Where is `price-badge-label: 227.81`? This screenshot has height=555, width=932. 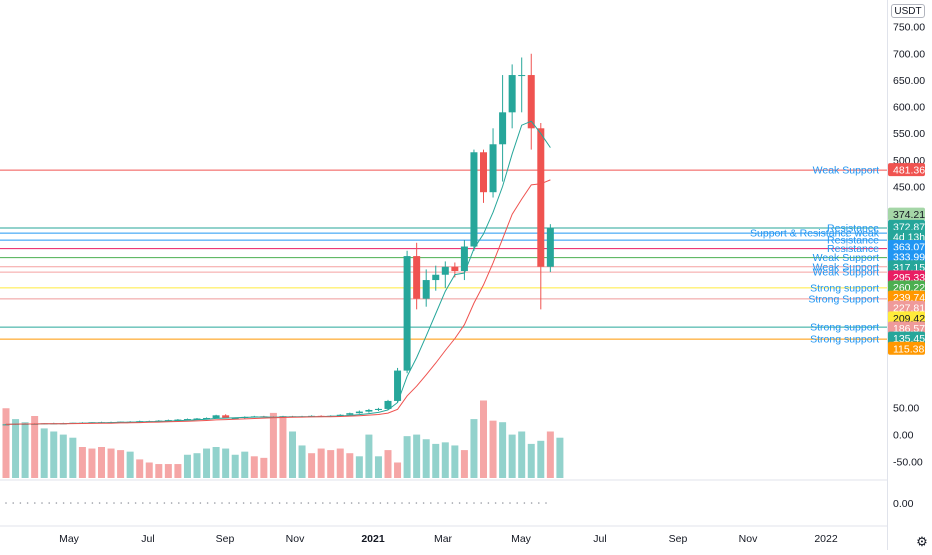 price-badge-label: 227.81 is located at coordinates (909, 308).